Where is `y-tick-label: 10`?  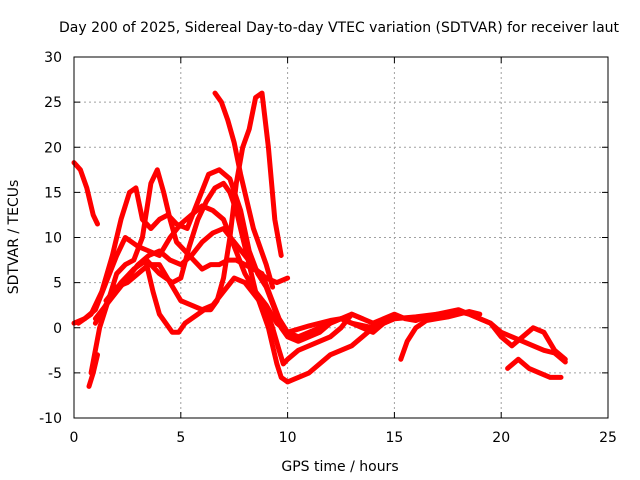
y-tick-label: 10 is located at coordinates (53, 239).